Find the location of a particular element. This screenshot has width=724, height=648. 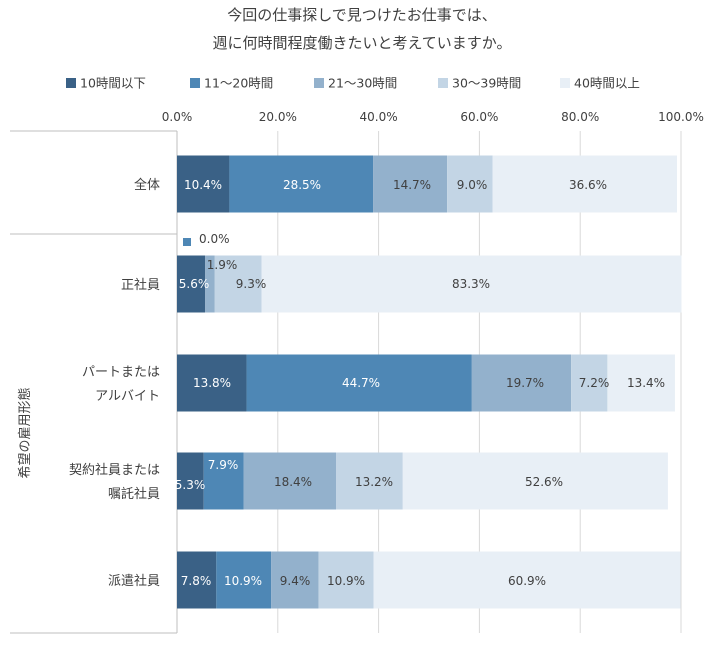

data-label-0-2: 14.7% is located at coordinates (412, 185).